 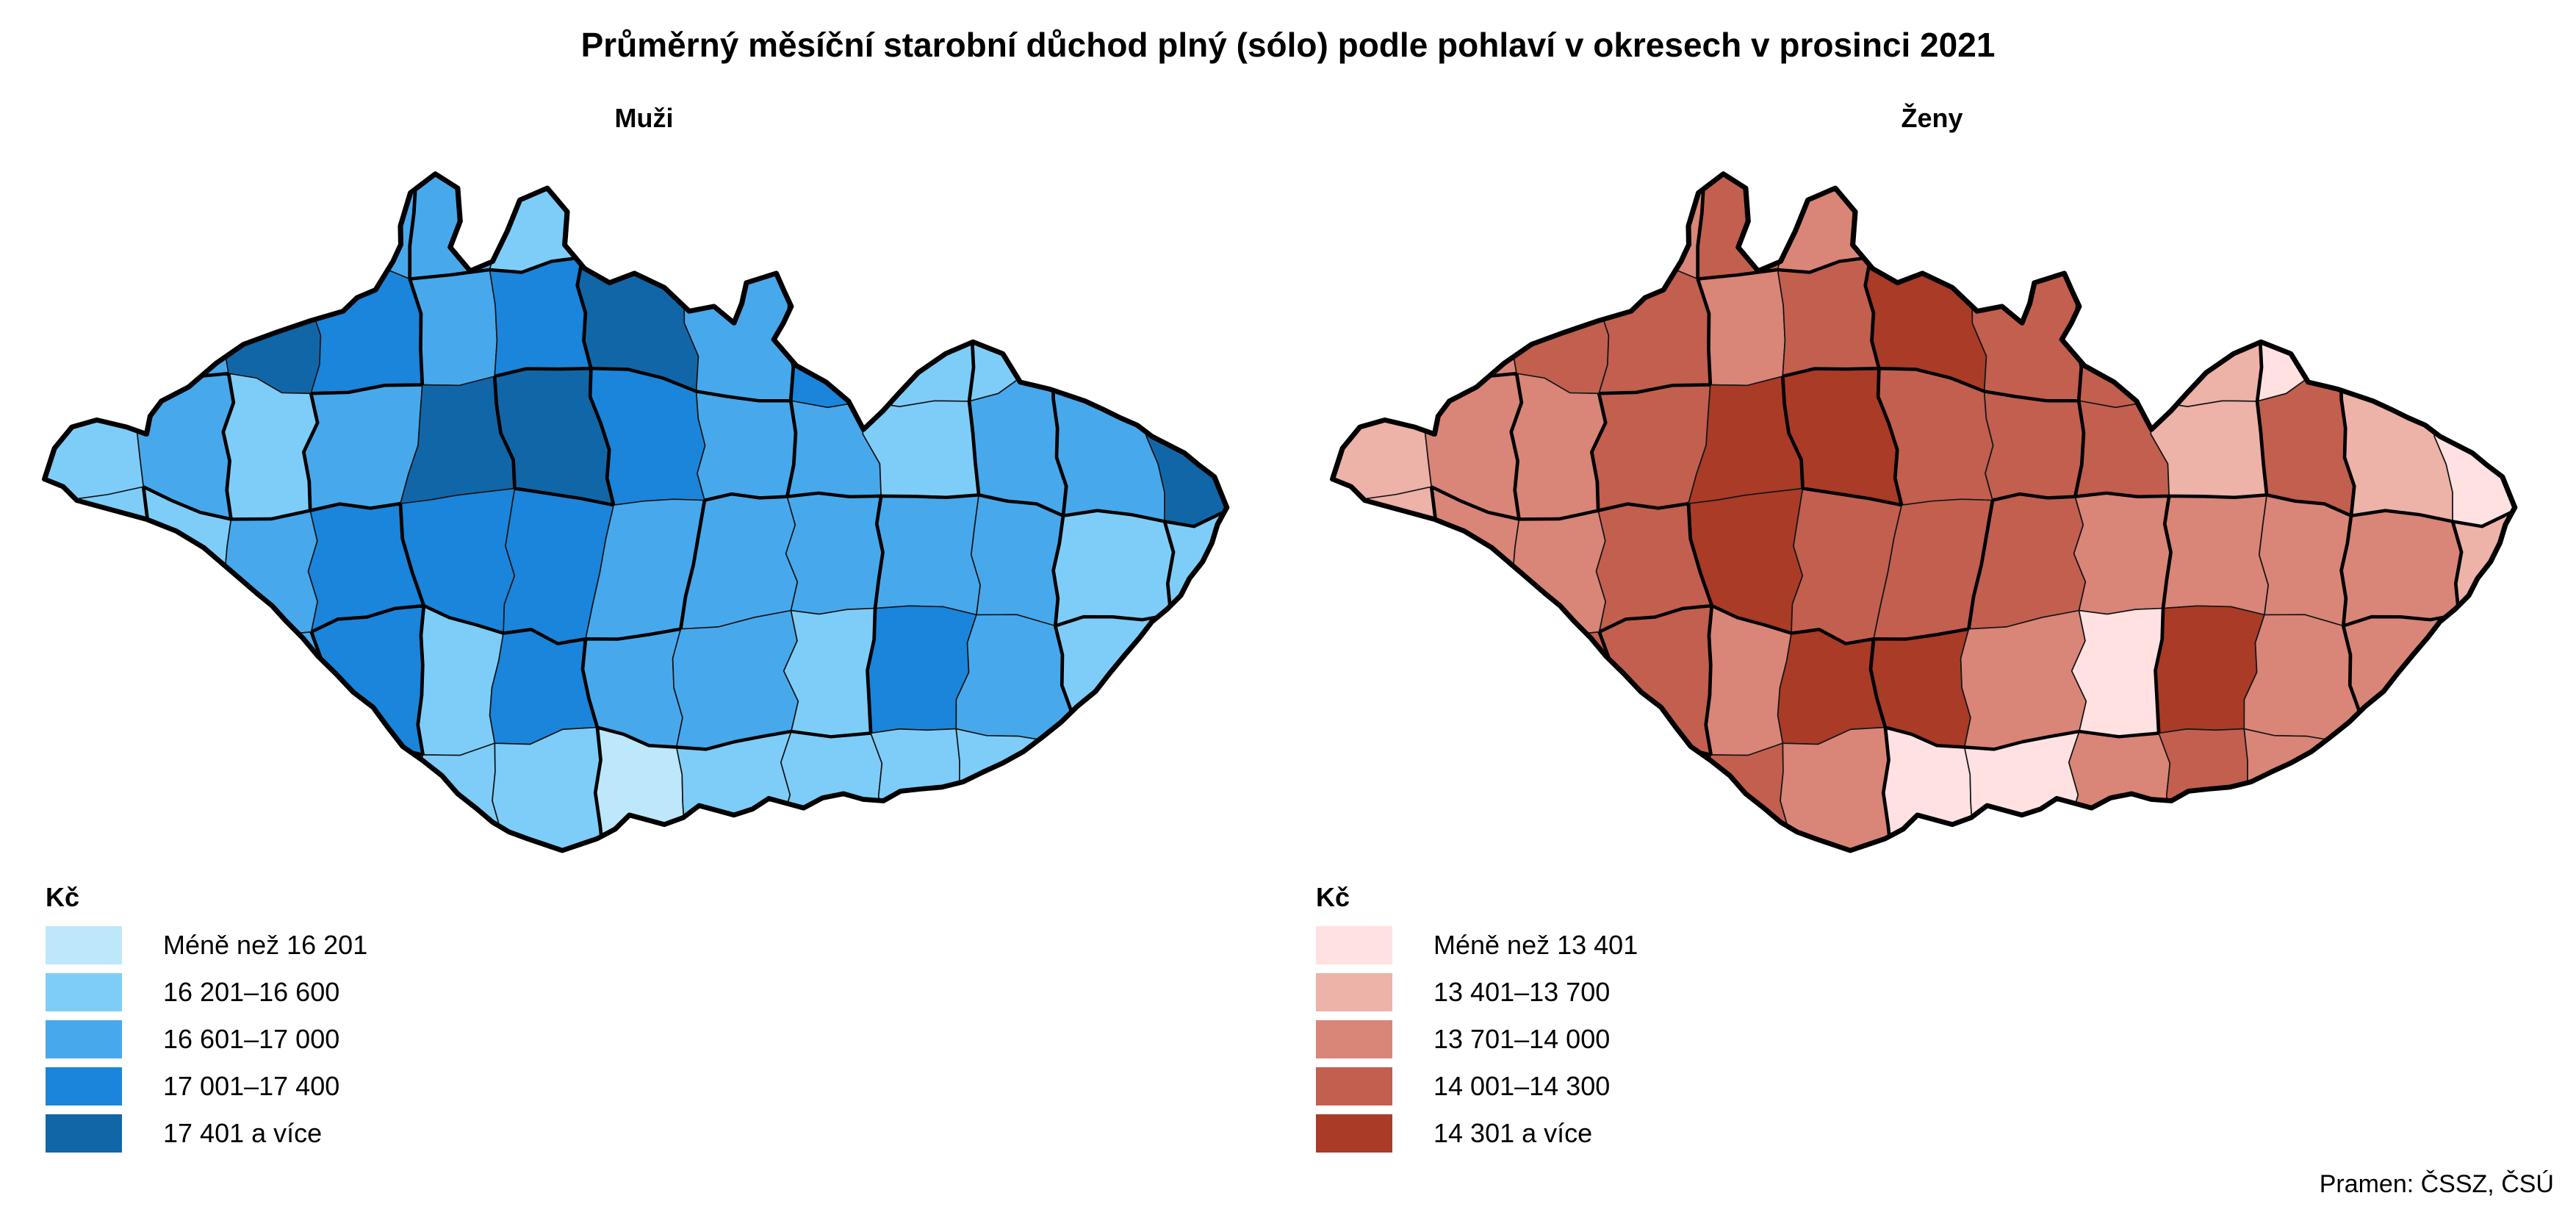 I want to click on legend-item: 13 401–13 700, so click(x=1946, y=992).